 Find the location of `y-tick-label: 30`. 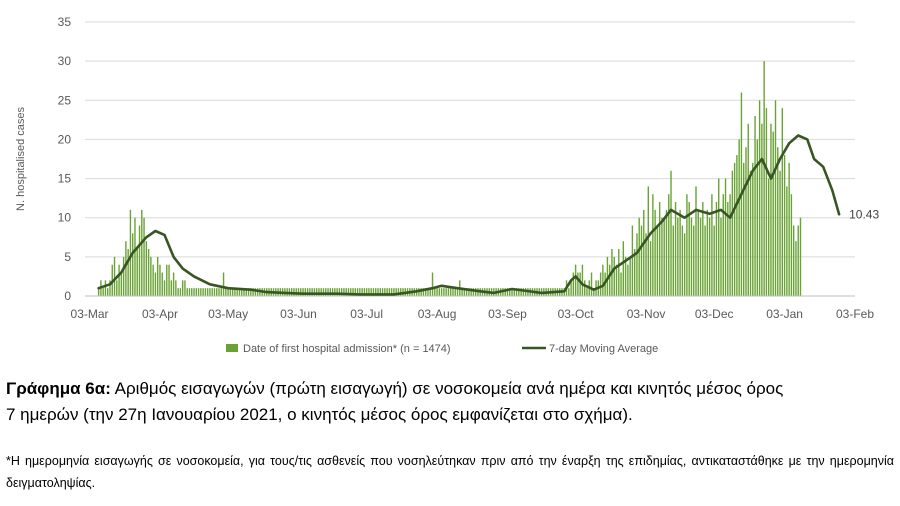

y-tick-label: 30 is located at coordinates (65, 61).